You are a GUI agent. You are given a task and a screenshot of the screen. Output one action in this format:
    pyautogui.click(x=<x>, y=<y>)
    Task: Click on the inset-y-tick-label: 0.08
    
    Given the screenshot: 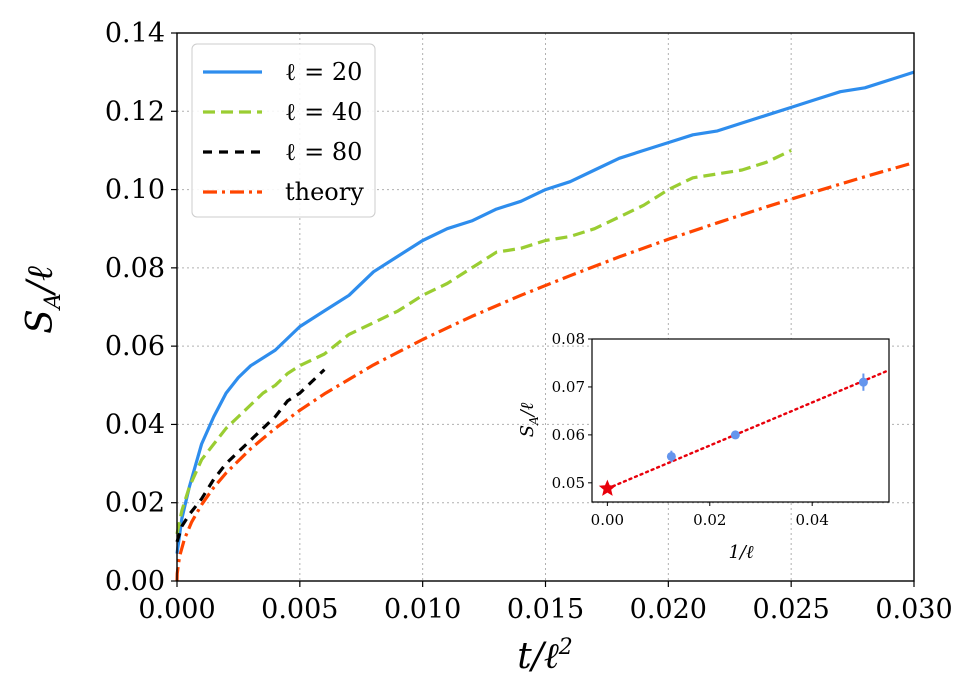 What is the action you would take?
    pyautogui.click(x=568, y=339)
    